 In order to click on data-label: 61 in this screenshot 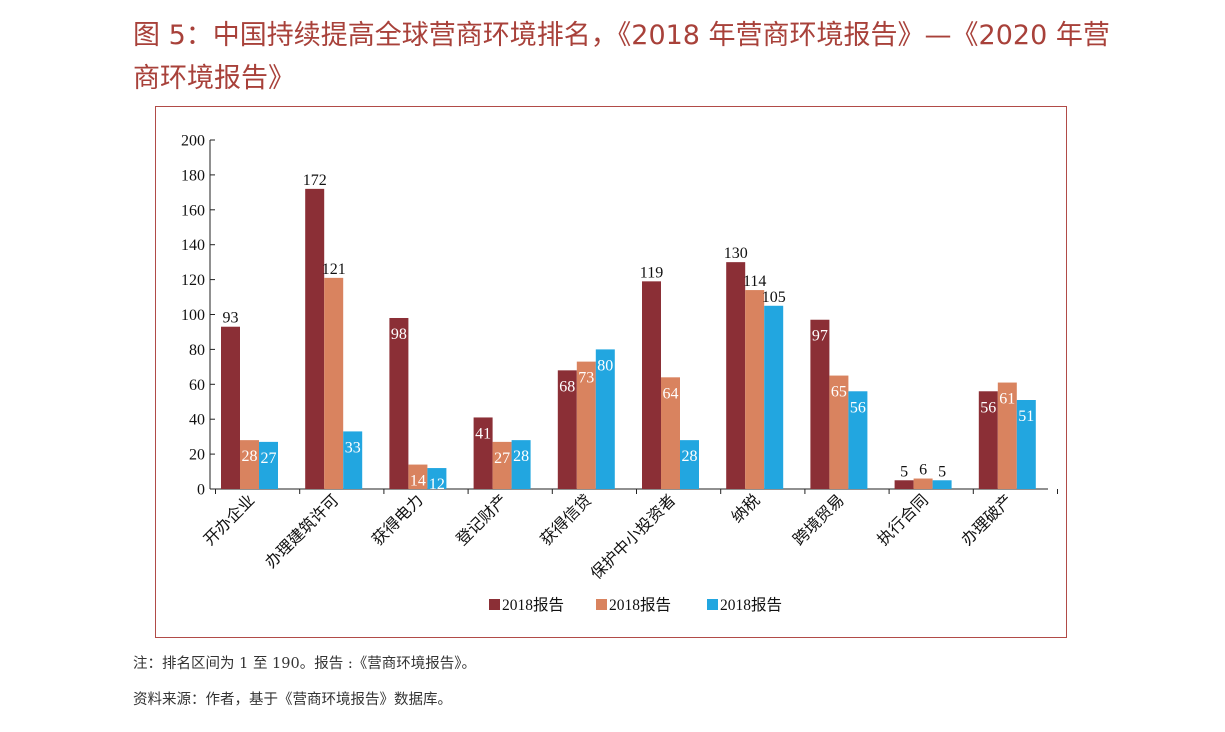, I will do `click(1007, 399)`.